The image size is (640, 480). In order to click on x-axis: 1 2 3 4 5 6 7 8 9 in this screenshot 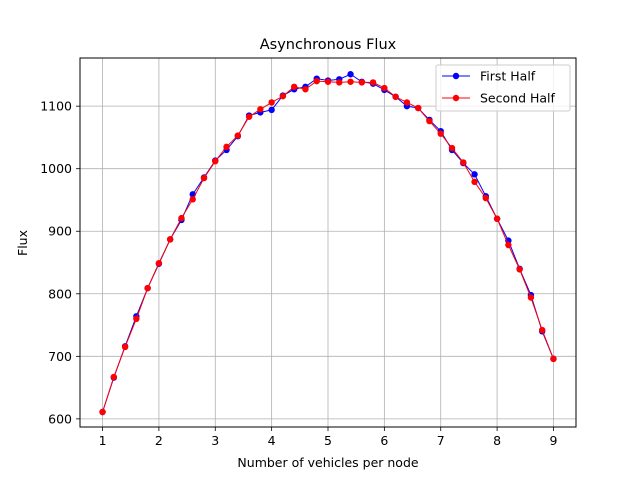, I will do `click(328, 437)`.